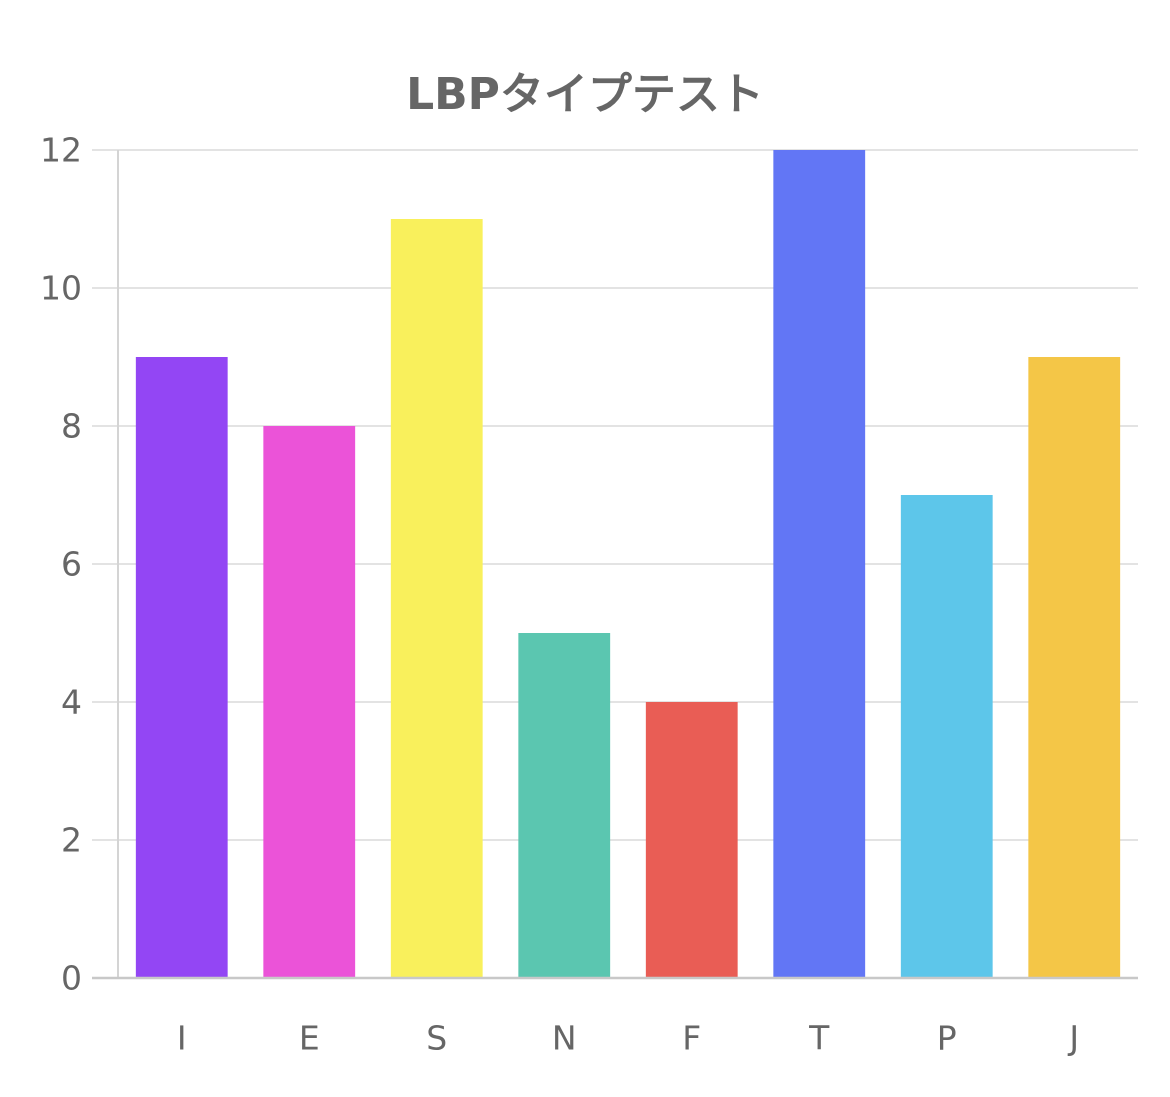  What do you see at coordinates (71, 564) in the screenshot?
I see `y-tick-label: 6` at bounding box center [71, 564].